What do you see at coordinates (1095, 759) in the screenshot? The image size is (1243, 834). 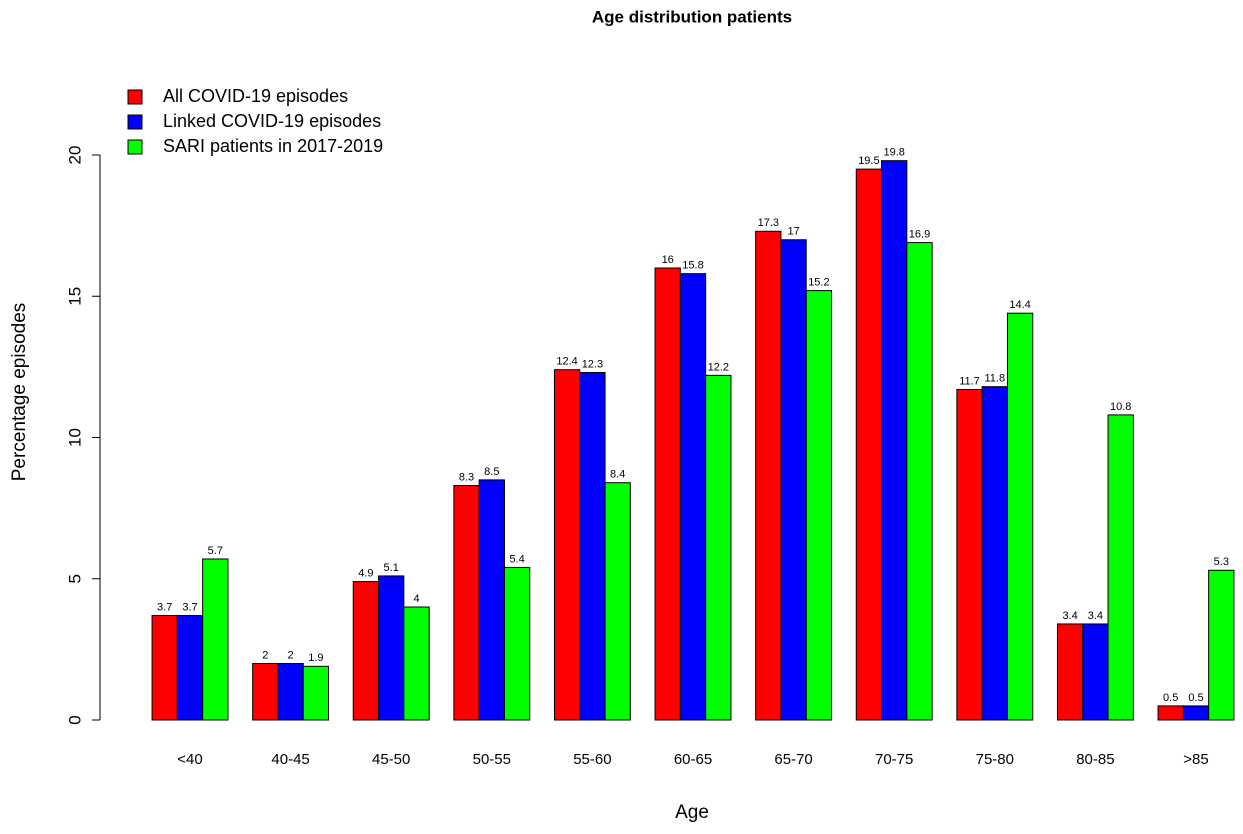 I see `x-tick-label: 80-85` at bounding box center [1095, 759].